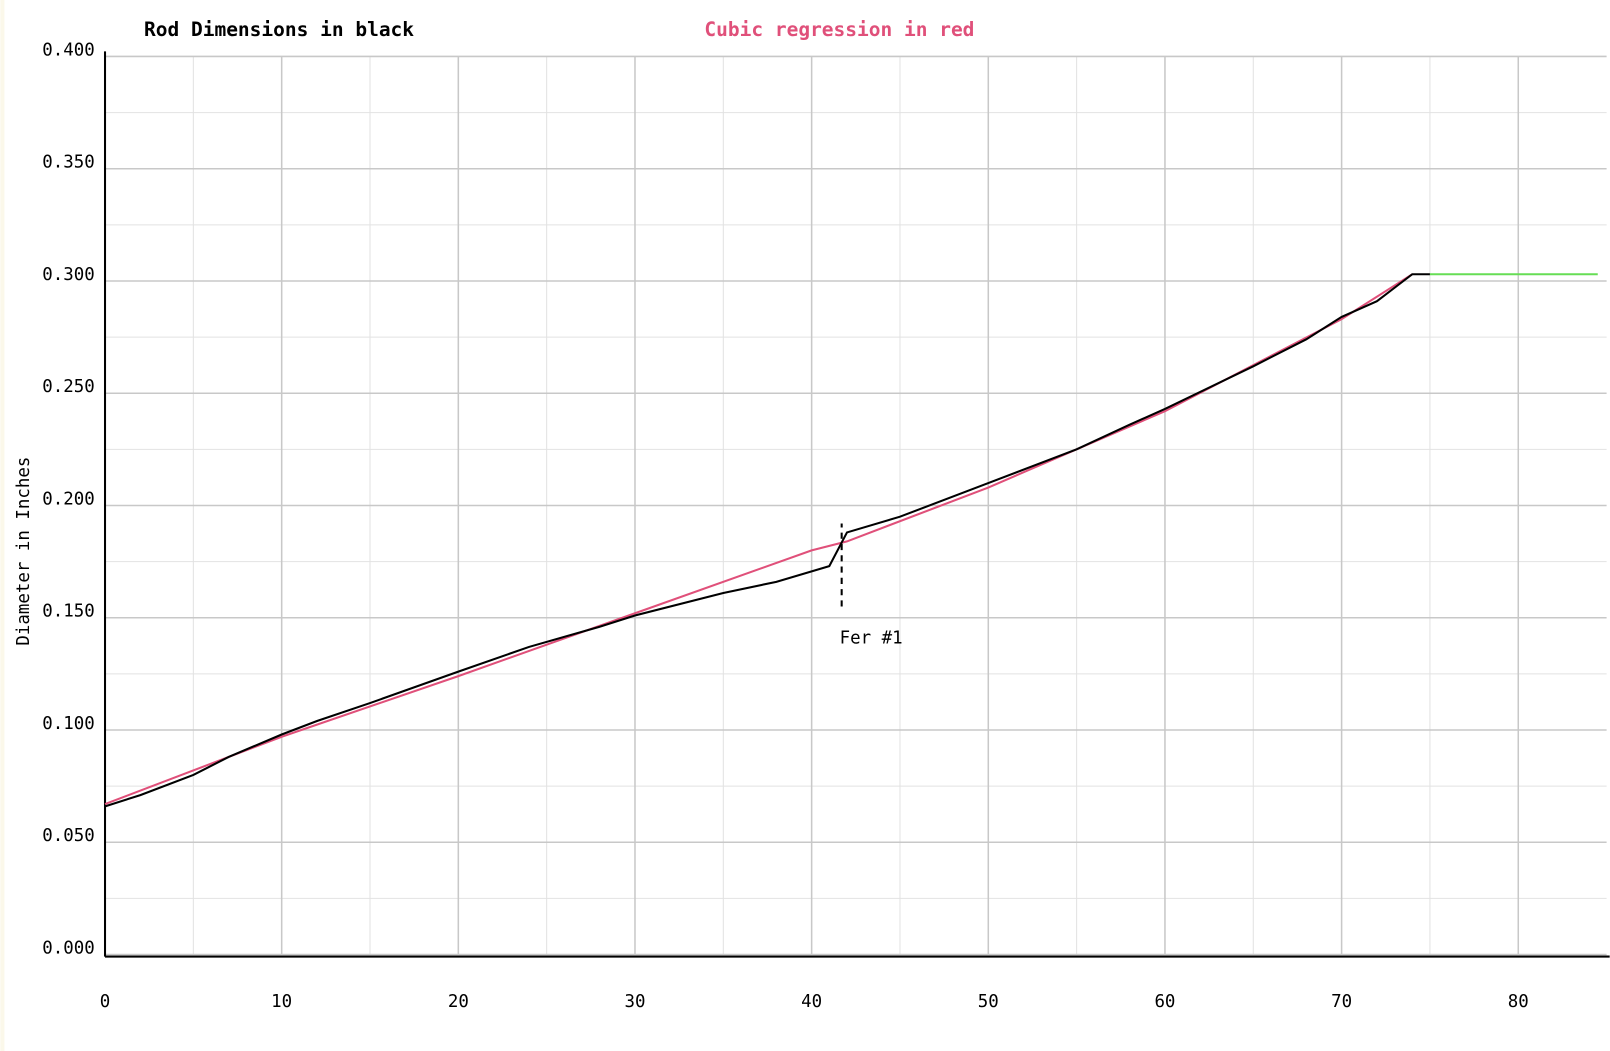 This screenshot has height=1051, width=1610. I want to click on x-tick-label: 60, so click(1164, 1002).